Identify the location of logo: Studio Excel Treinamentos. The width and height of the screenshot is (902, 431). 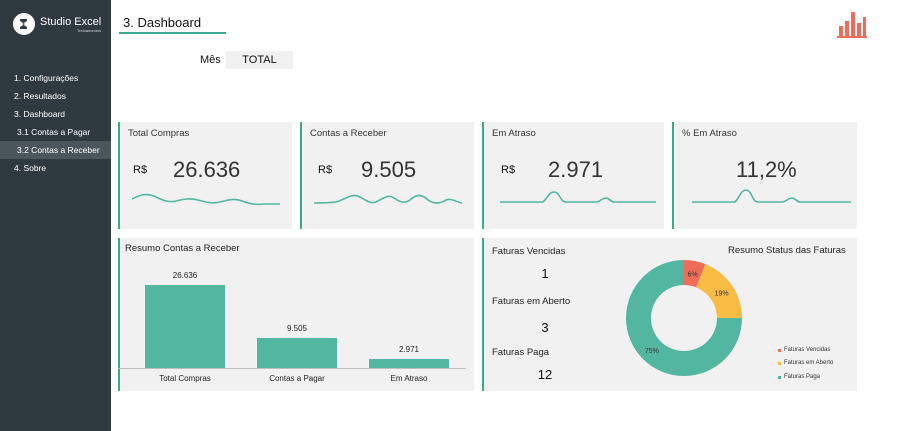
(56, 24).